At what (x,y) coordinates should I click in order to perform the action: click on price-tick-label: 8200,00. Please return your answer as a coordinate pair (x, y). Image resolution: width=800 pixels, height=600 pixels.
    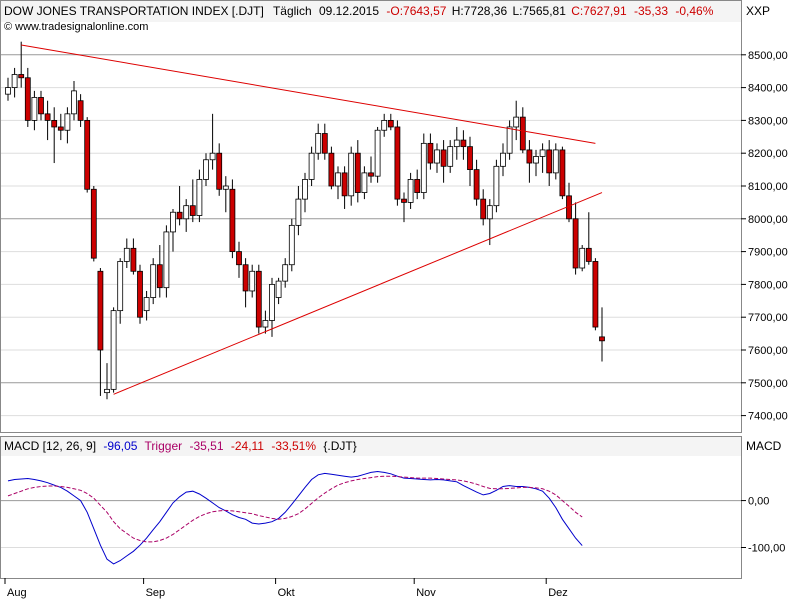
    Looking at the image, I should click on (768, 154).